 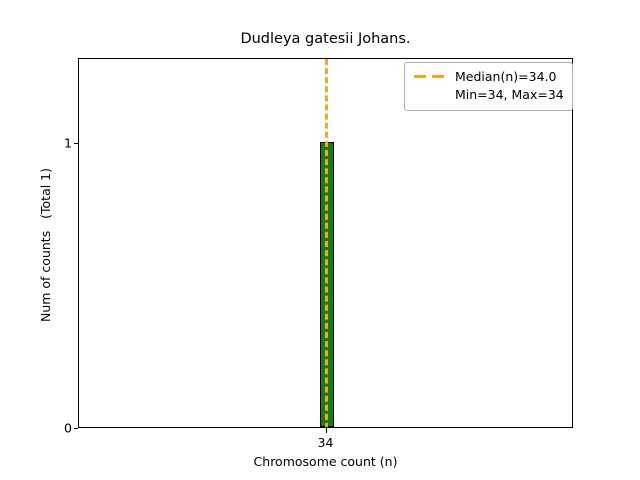 What do you see at coordinates (325, 442) in the screenshot?
I see `xtick-label-34: 34` at bounding box center [325, 442].